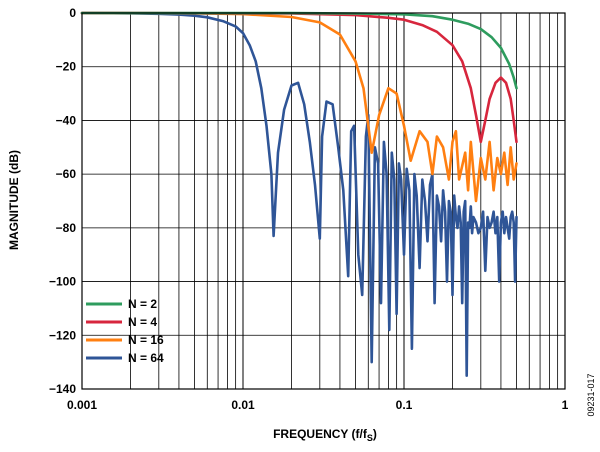 The image size is (600, 452). What do you see at coordinates (591, 394) in the screenshot?
I see `figure-id: 09231-017` at bounding box center [591, 394].